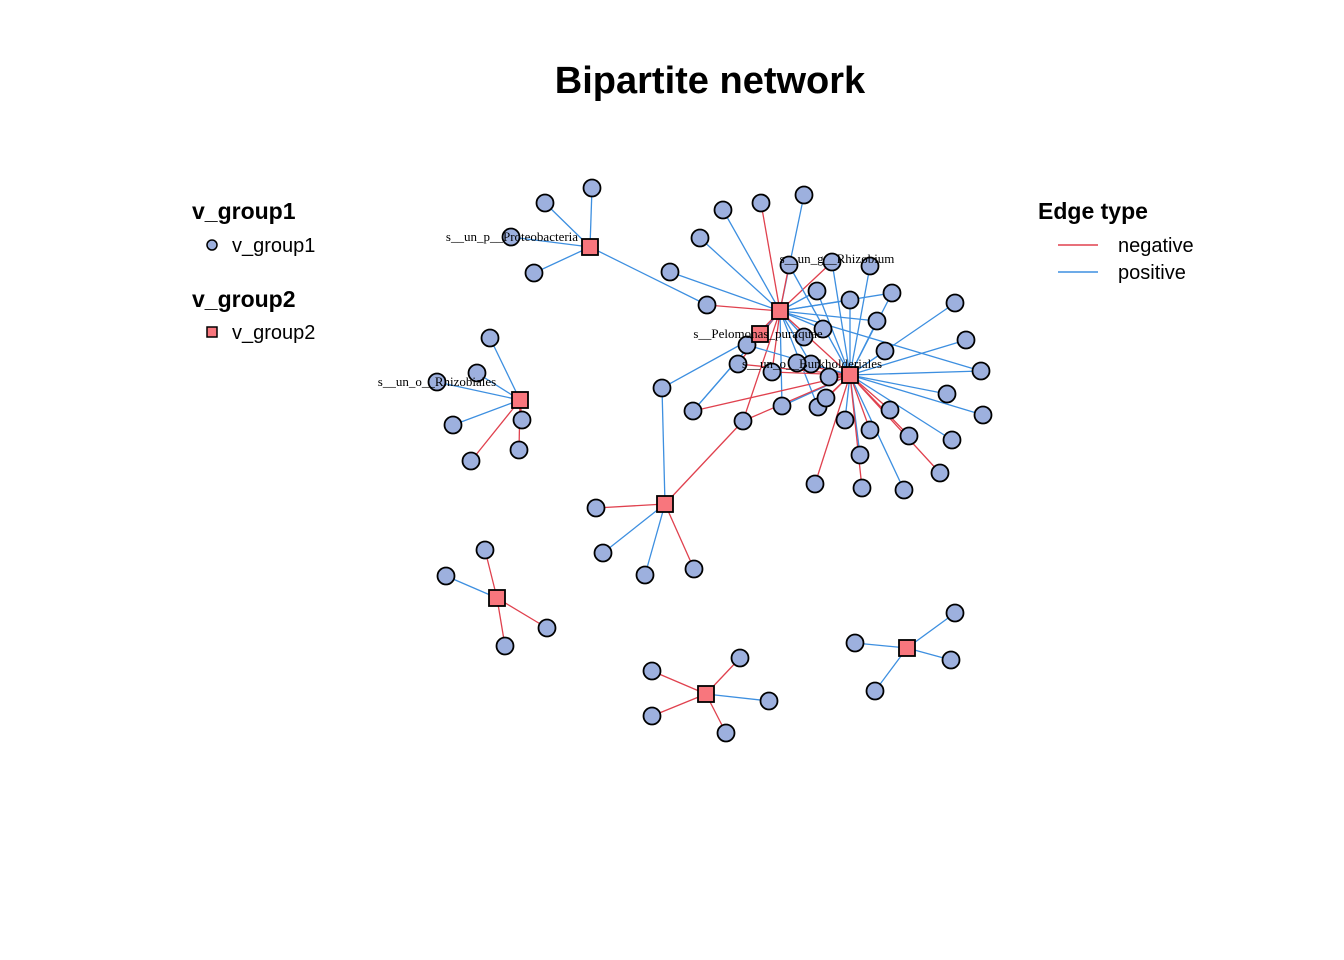 This screenshot has width=1344, height=960. I want to click on hub-label: s__Pelomonas_puraquae, so click(757, 333).